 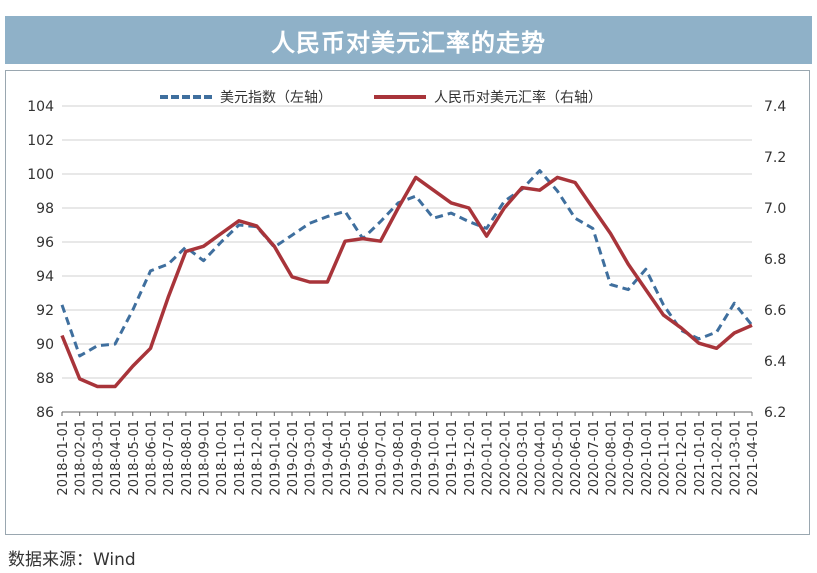 What do you see at coordinates (134, 458) in the screenshot?
I see `x-axis-tick-label: 2018-05-01` at bounding box center [134, 458].